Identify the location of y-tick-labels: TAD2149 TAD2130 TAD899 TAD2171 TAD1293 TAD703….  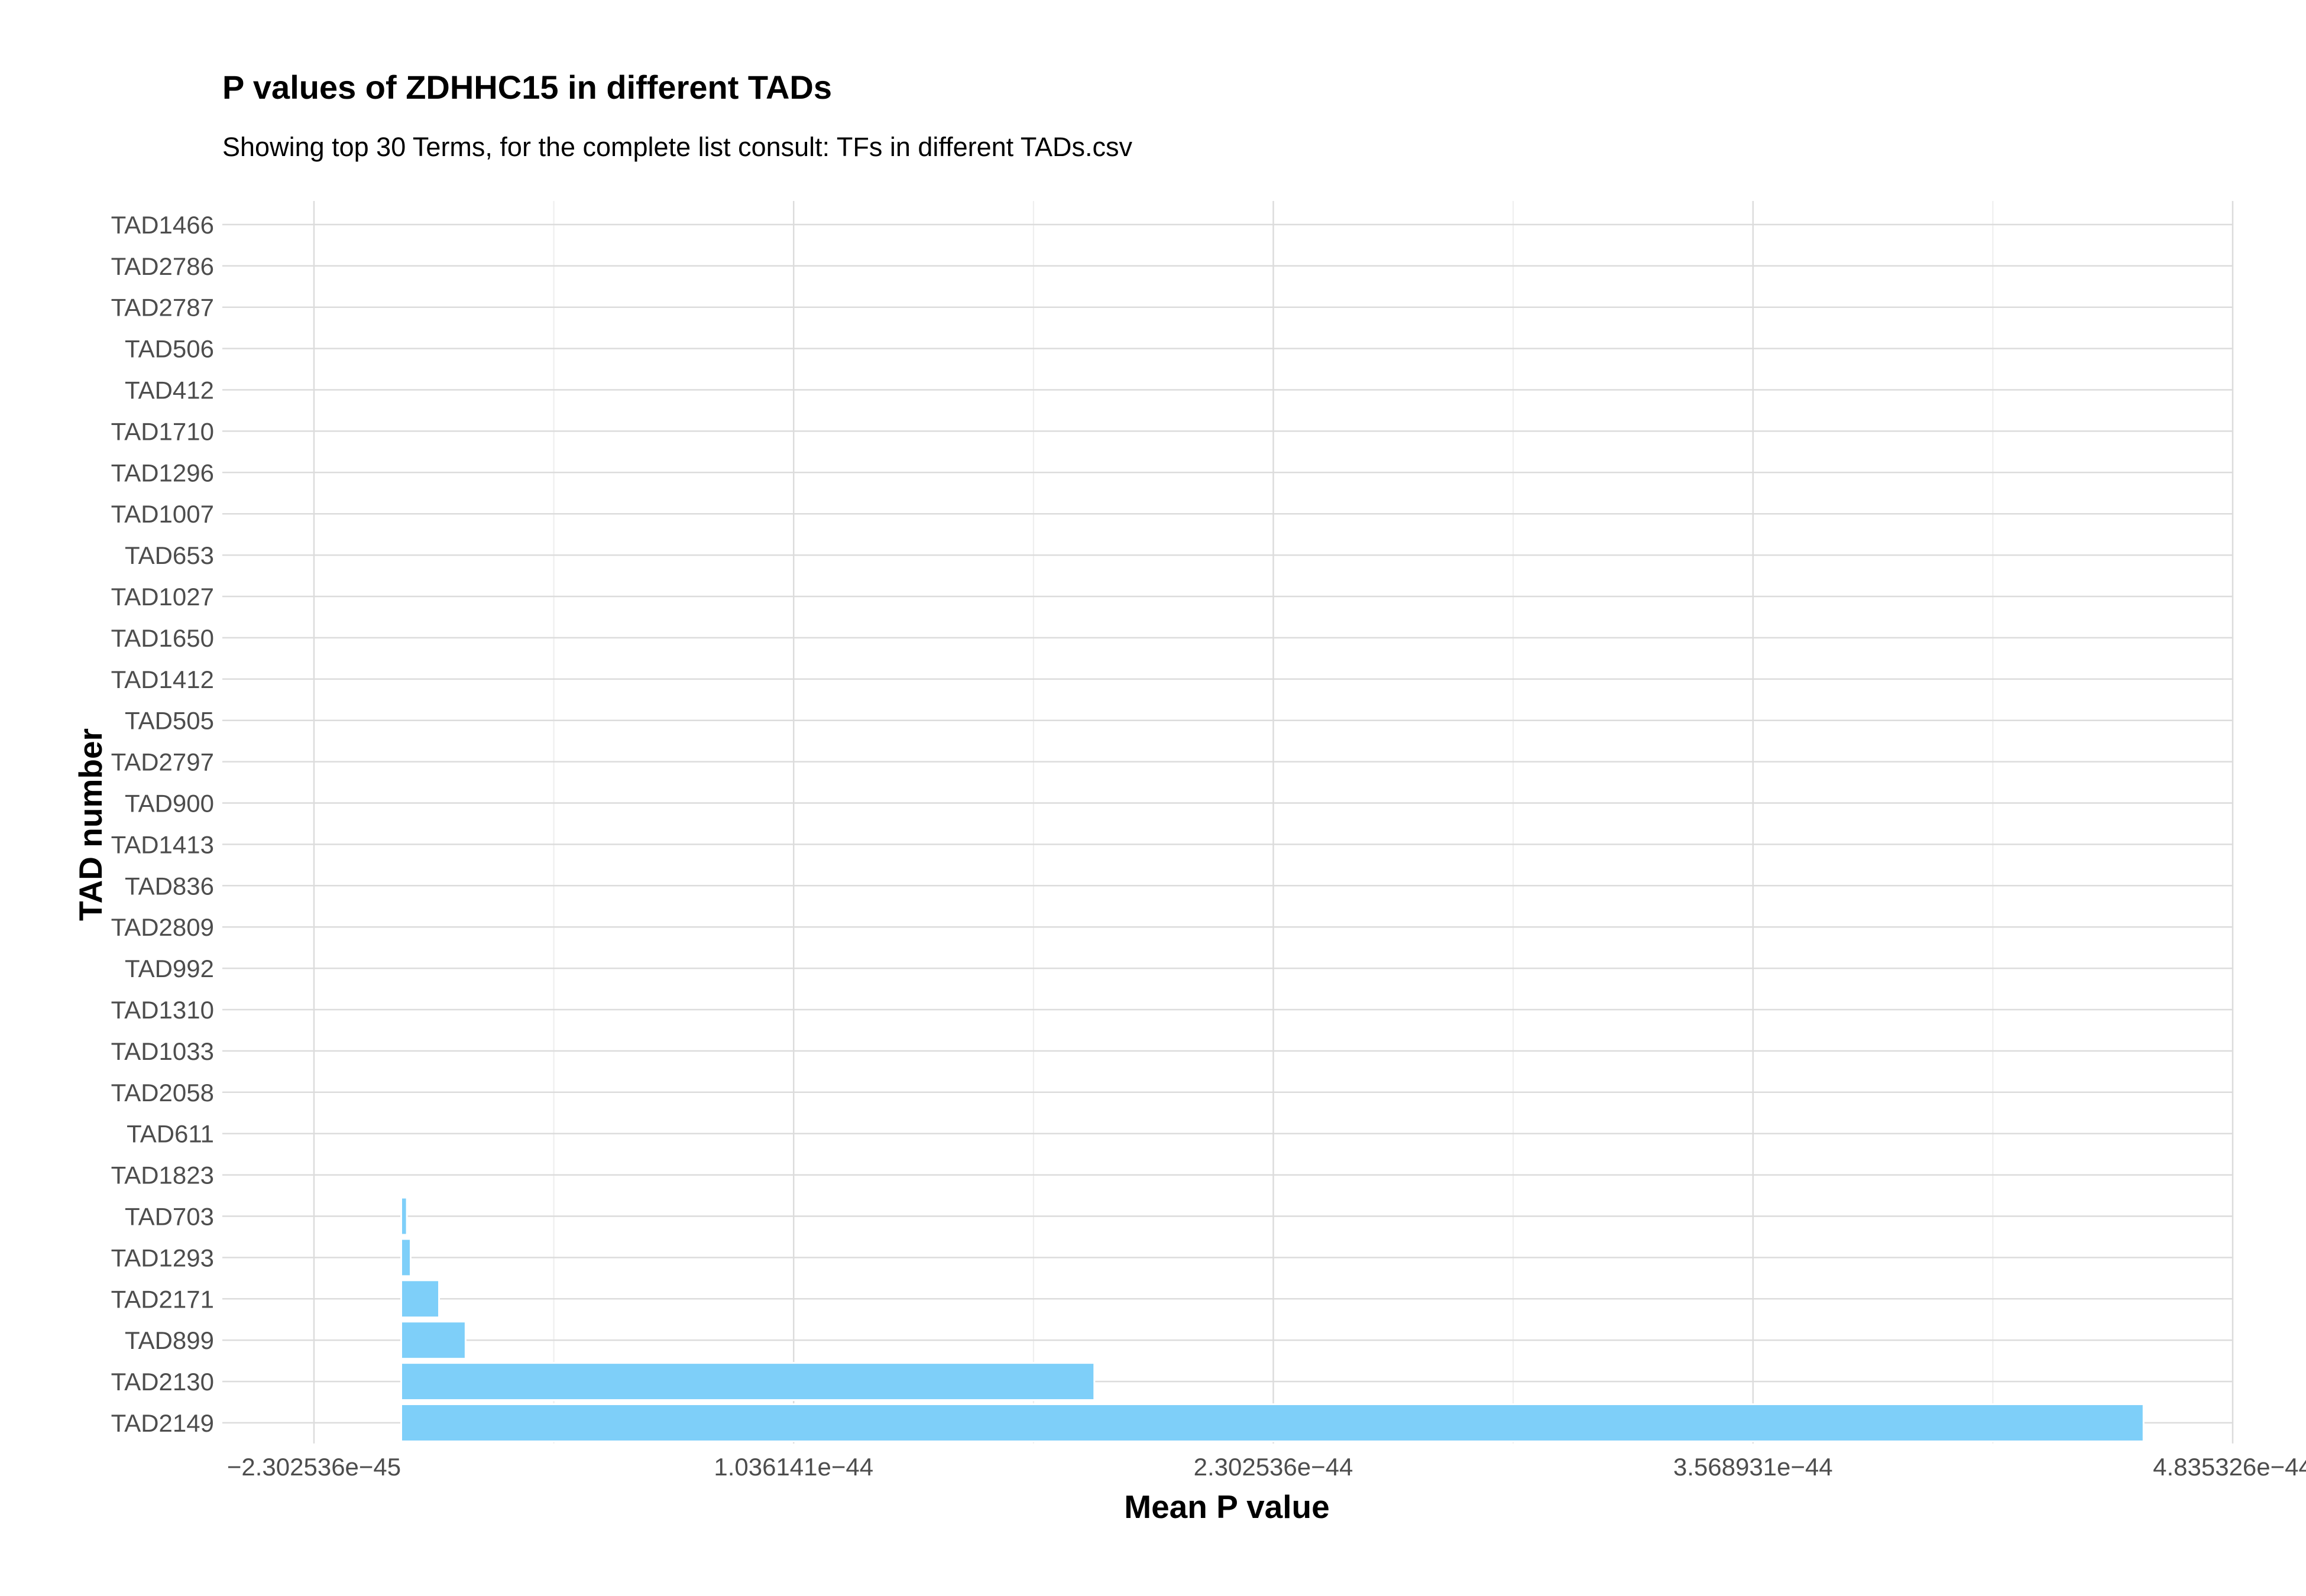
(162, 824).